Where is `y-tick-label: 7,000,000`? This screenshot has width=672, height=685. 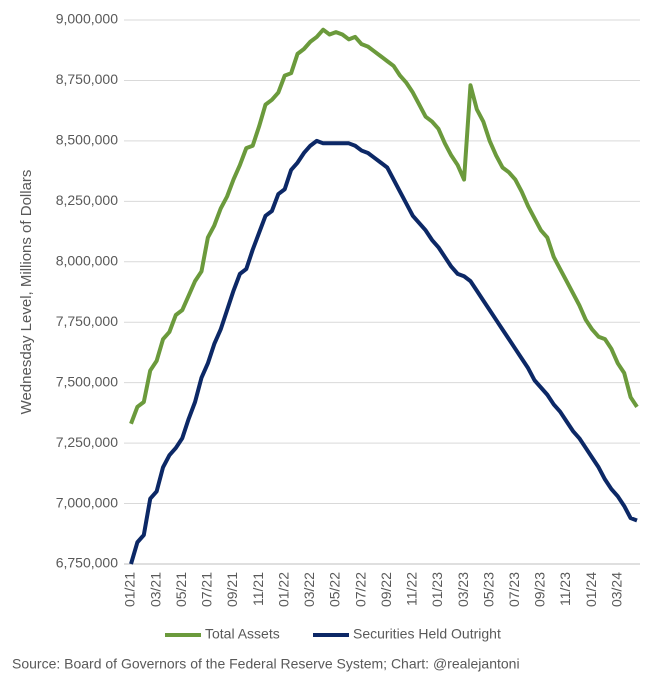
y-tick-label: 7,000,000 is located at coordinates (87, 502).